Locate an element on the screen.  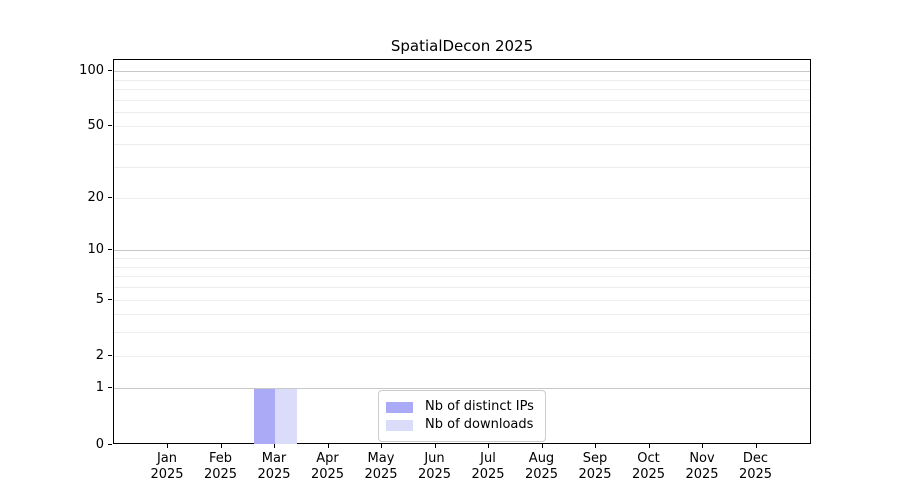
legend-item-distinct-ips: Nb of distinct IPs is located at coordinates (461, 407).